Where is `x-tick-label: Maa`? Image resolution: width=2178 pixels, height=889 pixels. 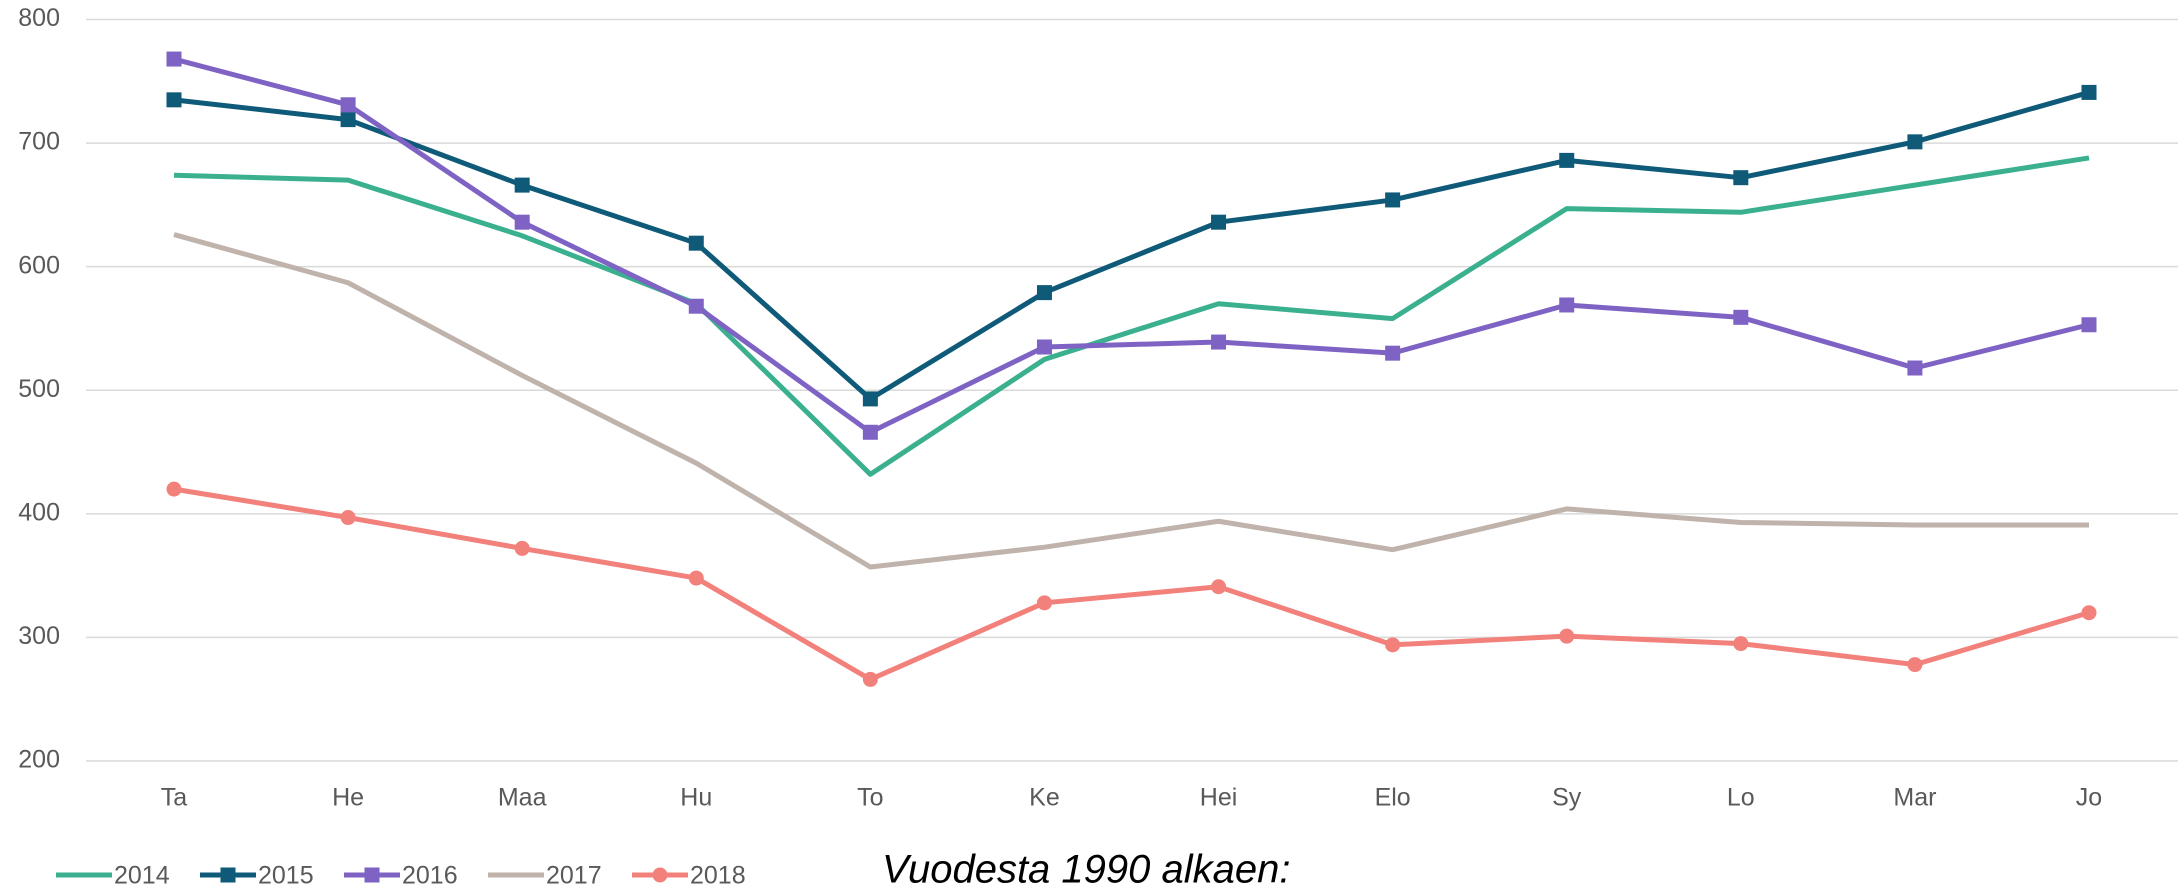 x-tick-label: Maa is located at coordinates (522, 798).